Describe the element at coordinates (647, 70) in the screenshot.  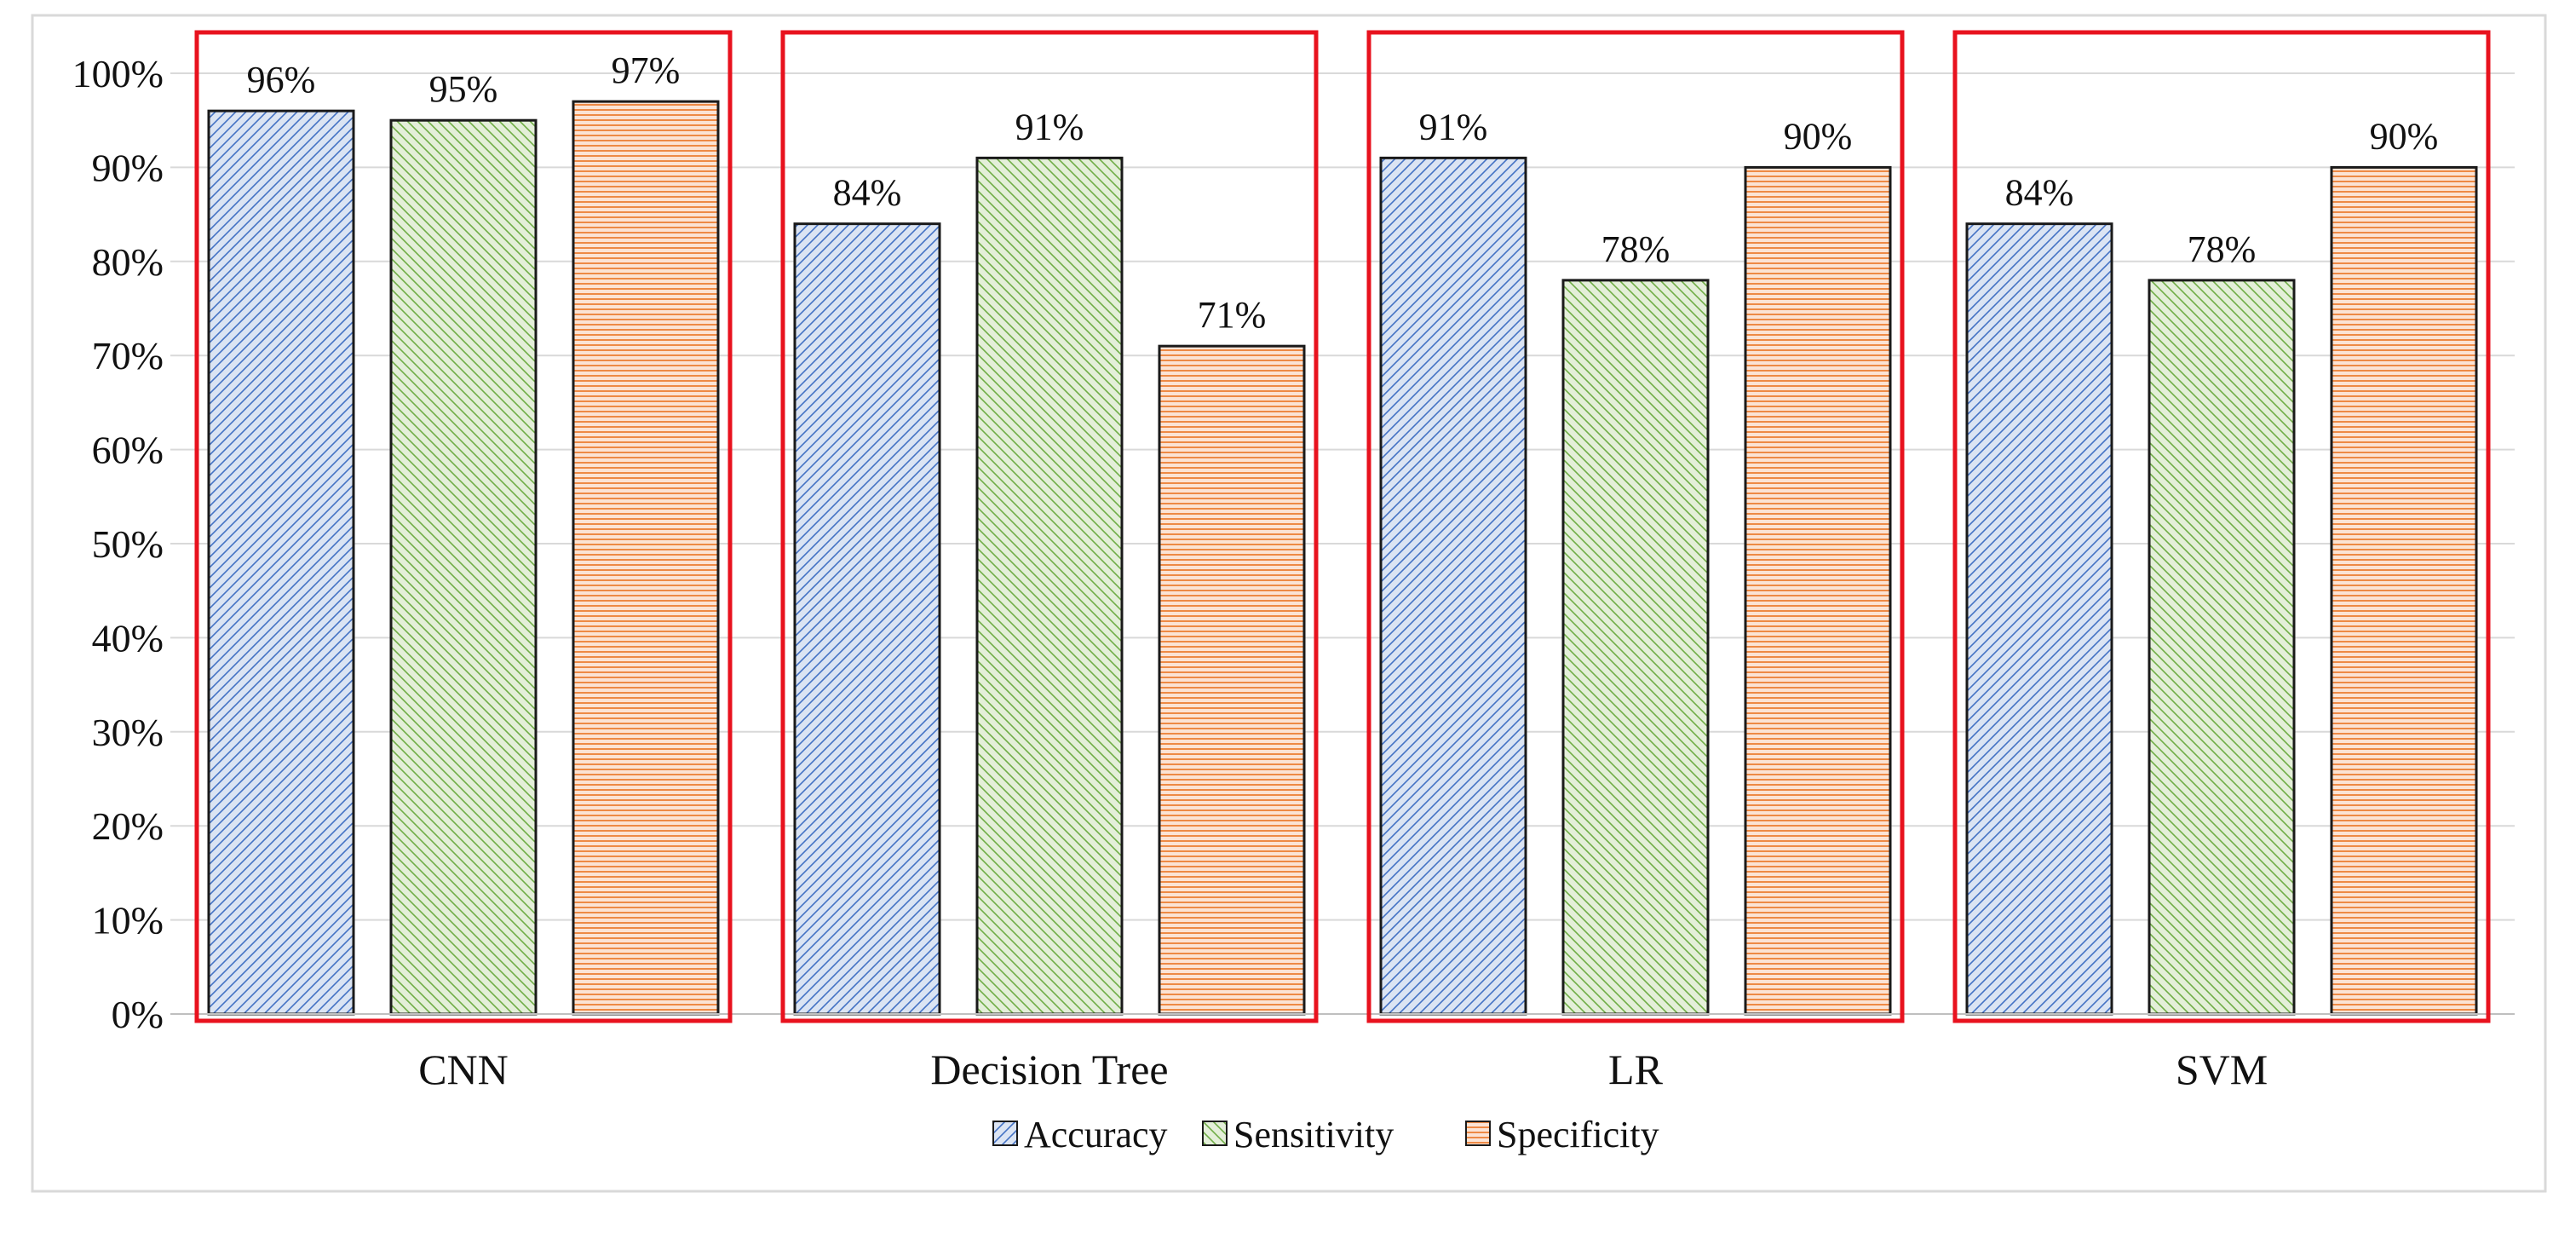
I see `data-label-cnn-specificity: 97%` at that location.